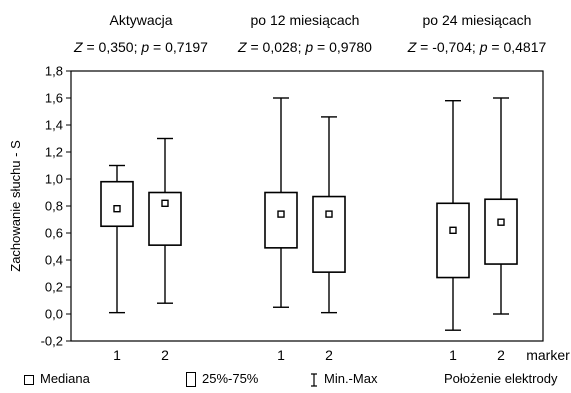 Image resolution: width=571 pixels, height=393 pixels. Describe the element at coordinates (54, 260) in the screenshot. I see `y-tick-label: 0,4` at that location.